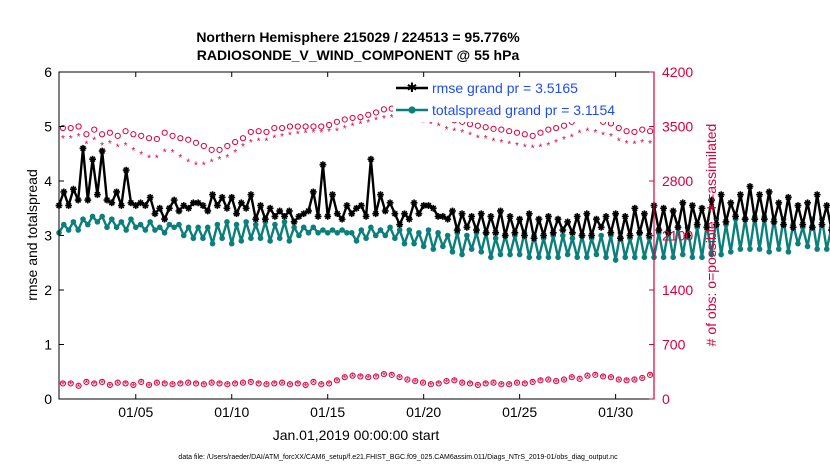  I want to click on x-axis-label: Jan.01,2019 00:00:00 start, so click(356, 435).